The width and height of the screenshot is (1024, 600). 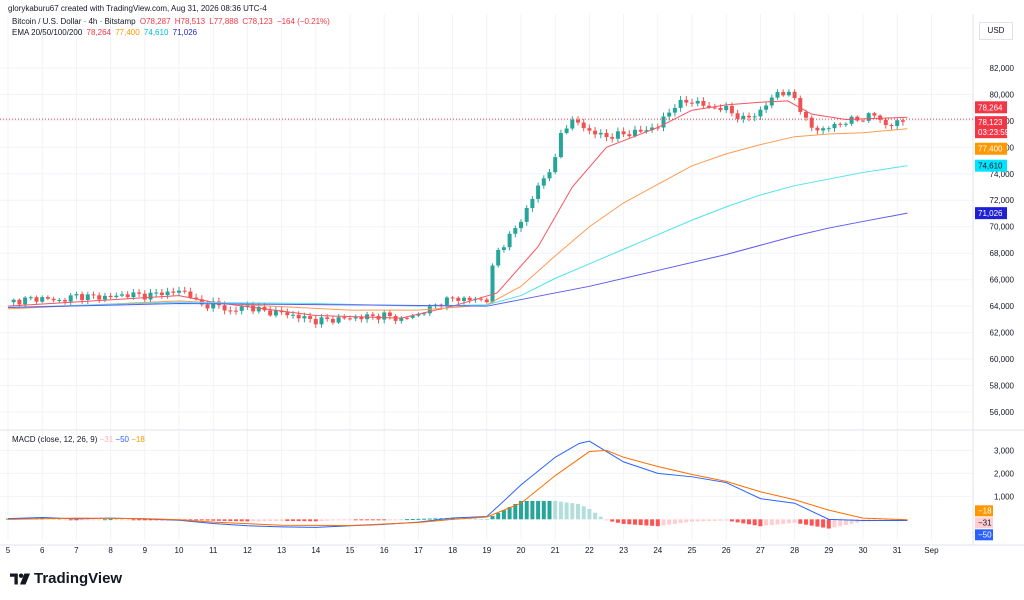 What do you see at coordinates (985, 534) in the screenshot?
I see `macd-axis-label: −50` at bounding box center [985, 534].